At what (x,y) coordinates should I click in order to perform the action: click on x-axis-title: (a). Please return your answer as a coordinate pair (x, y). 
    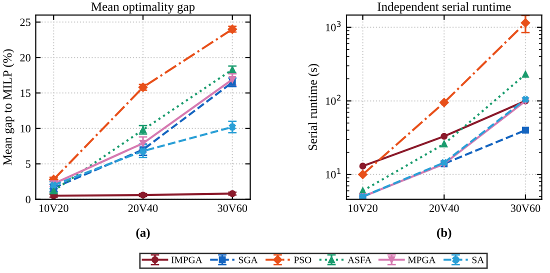
    Looking at the image, I should click on (143, 234).